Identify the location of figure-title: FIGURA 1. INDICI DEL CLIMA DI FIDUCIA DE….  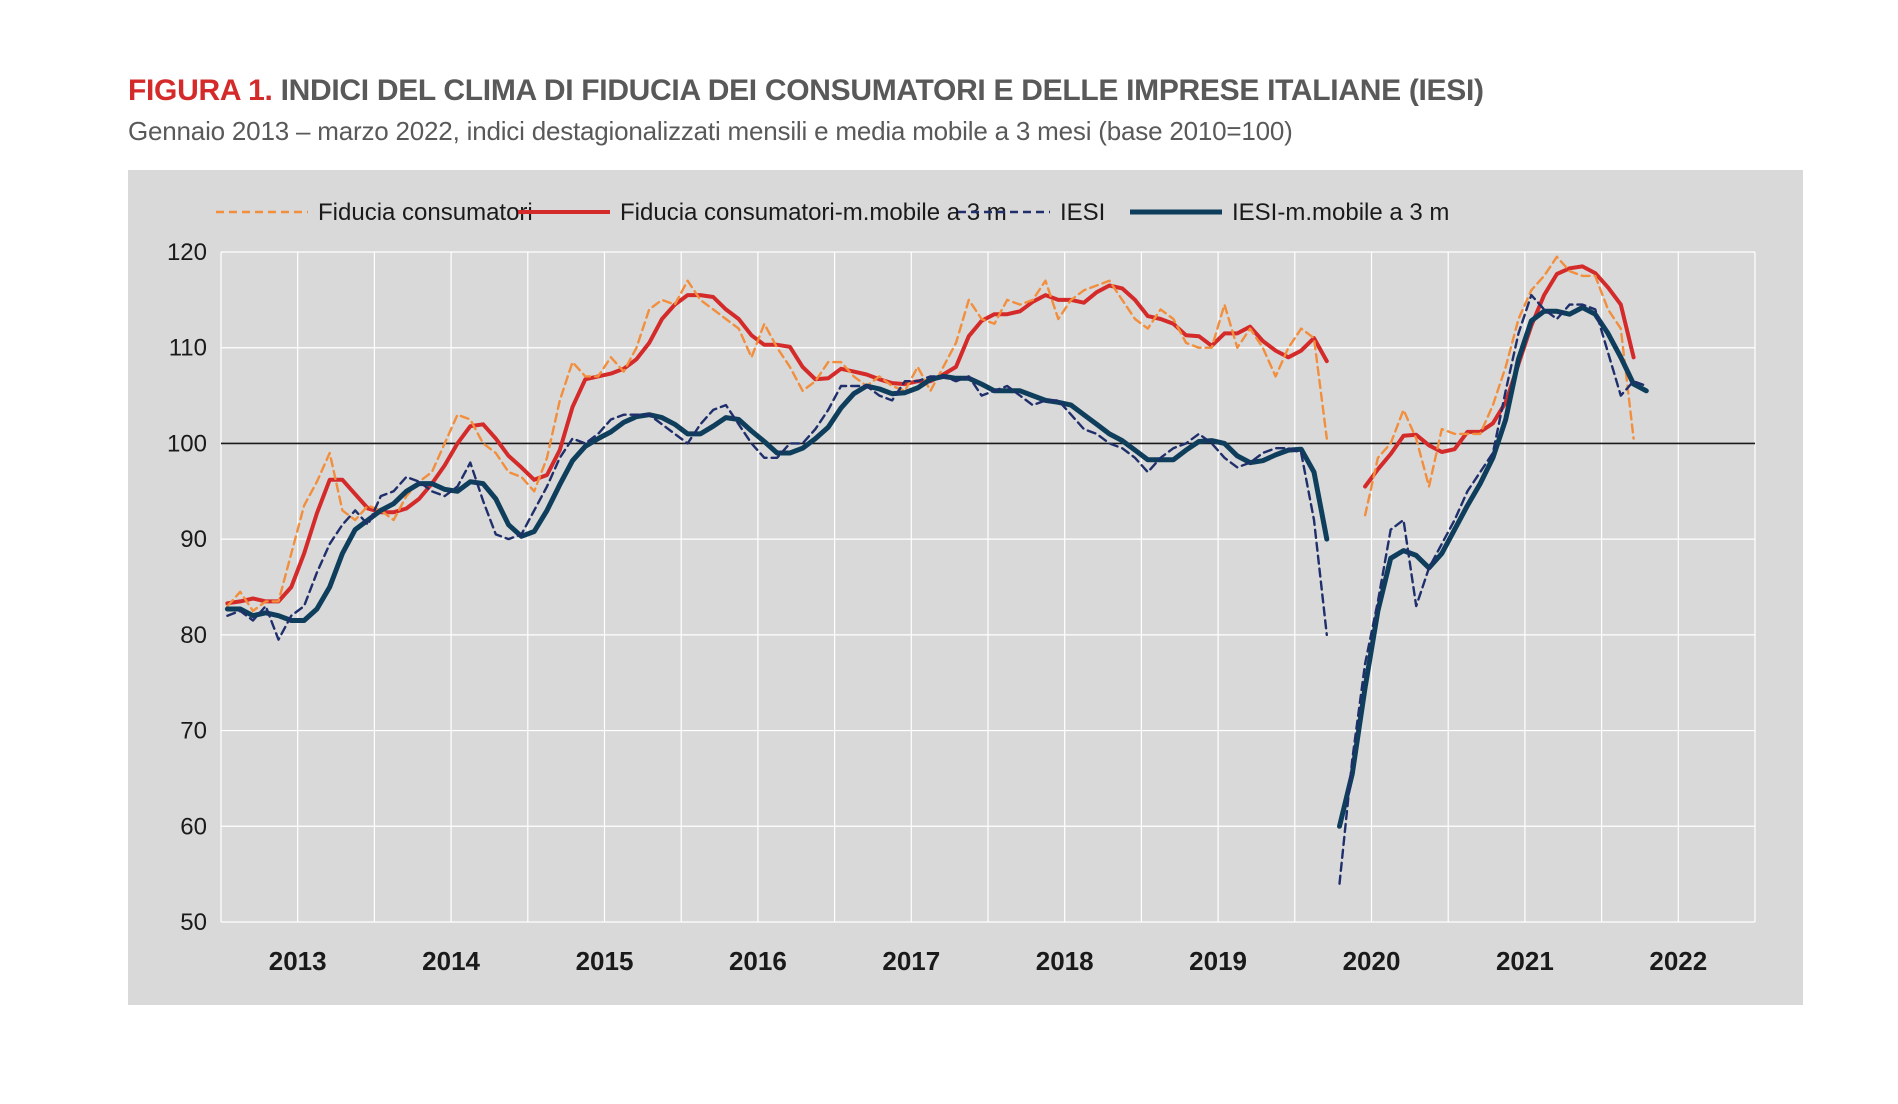
(806, 91).